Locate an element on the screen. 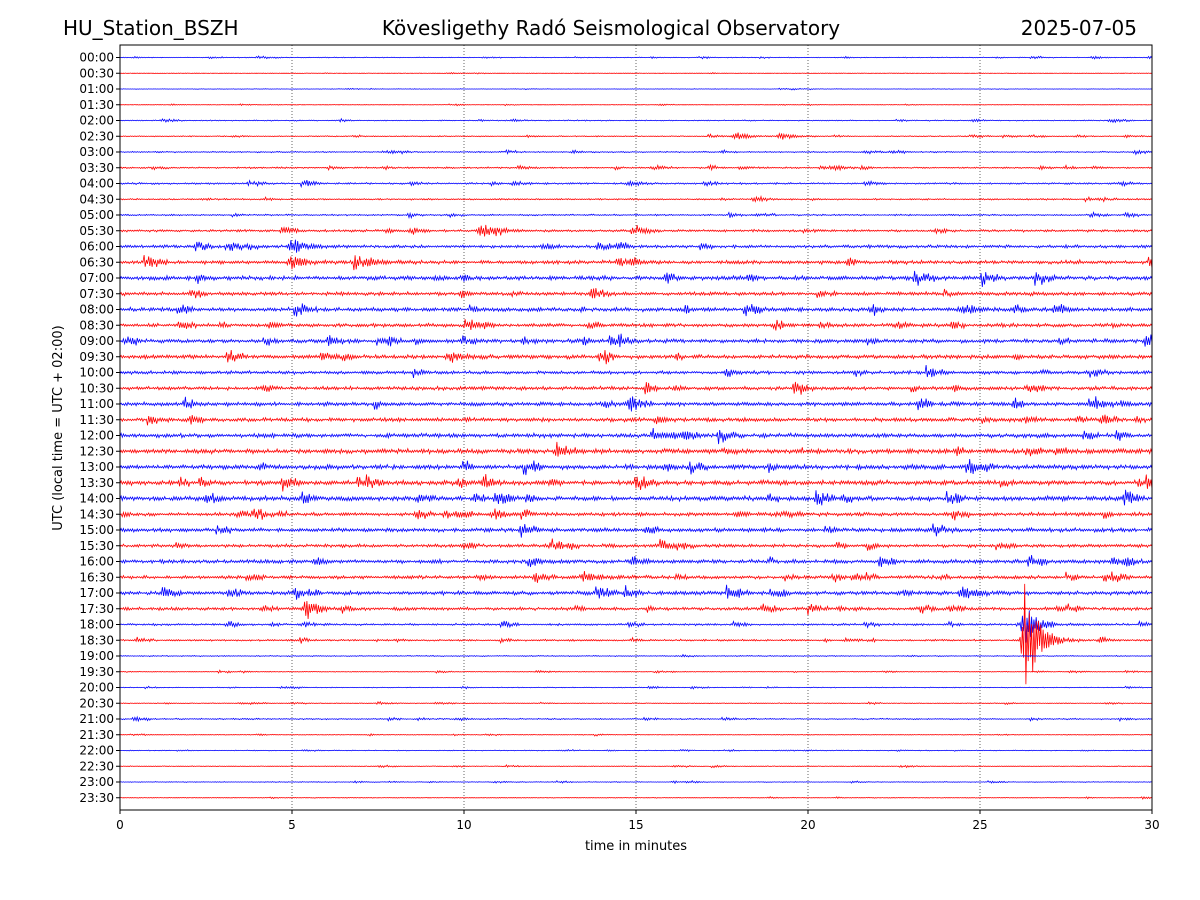 The image size is (1200, 900). y-tick-label: 05:30 is located at coordinates (96, 231).